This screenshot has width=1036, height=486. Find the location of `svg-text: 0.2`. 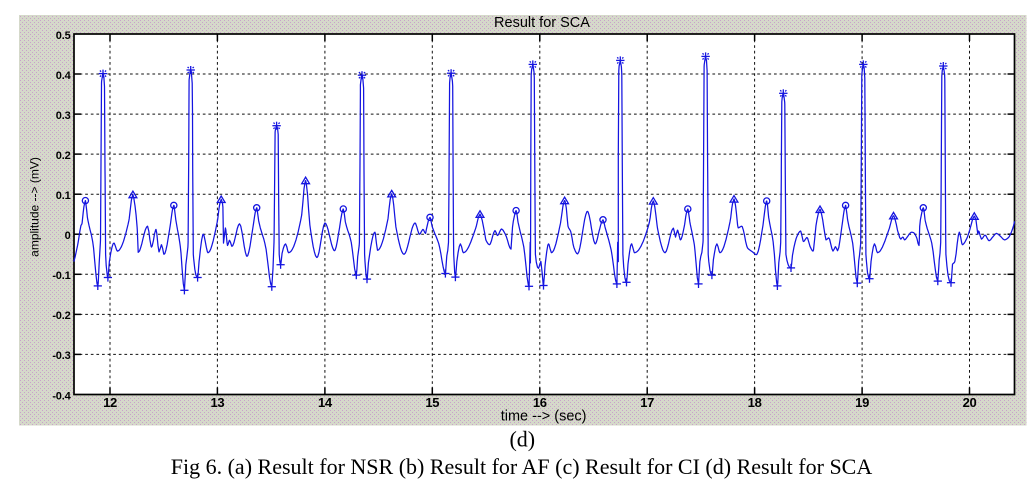

svg-text: 0.2 is located at coordinates (63, 156).